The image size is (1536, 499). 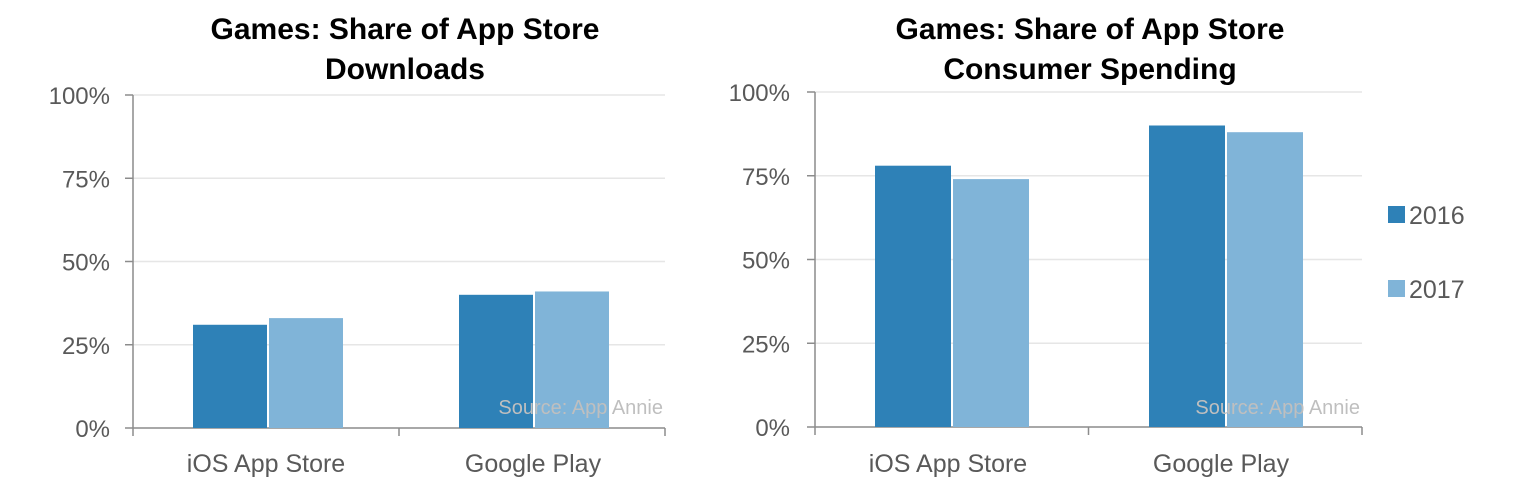 What do you see at coordinates (1437, 216) in the screenshot?
I see `legend-label: 2016` at bounding box center [1437, 216].